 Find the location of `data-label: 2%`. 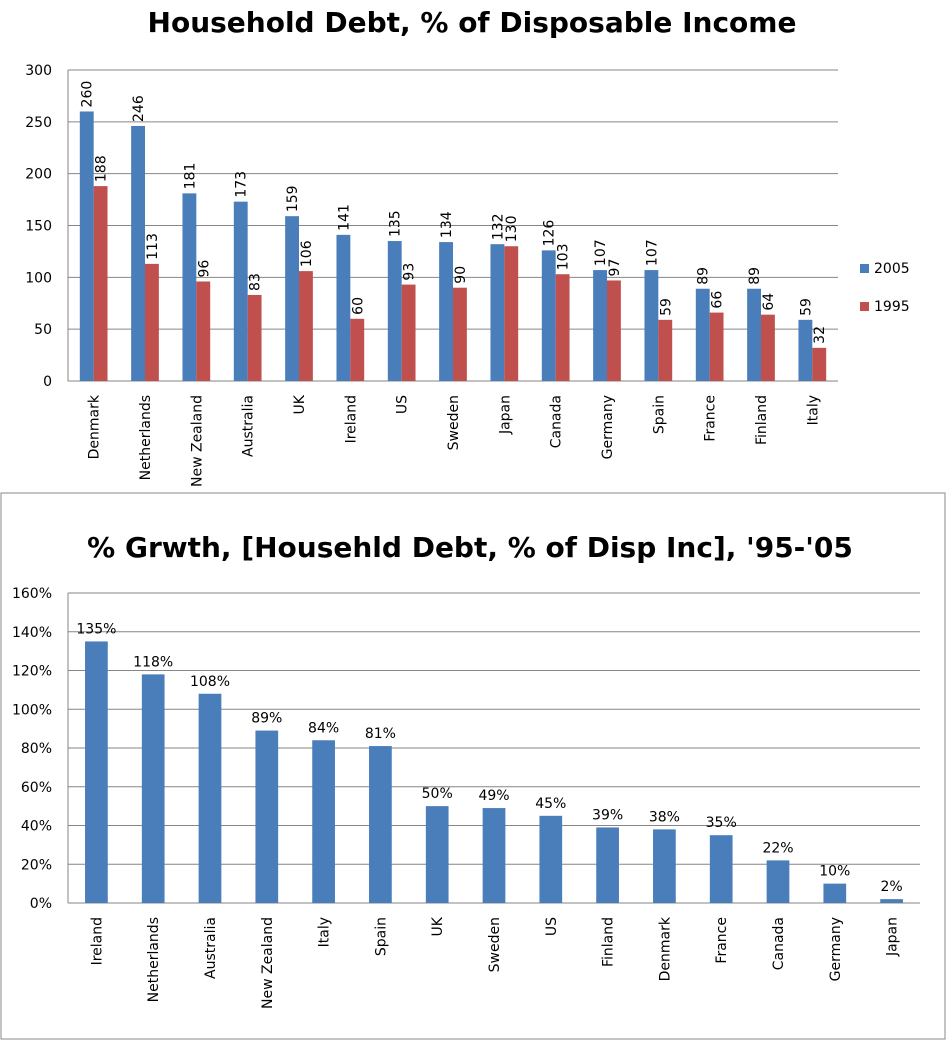

data-label: 2% is located at coordinates (891, 887).